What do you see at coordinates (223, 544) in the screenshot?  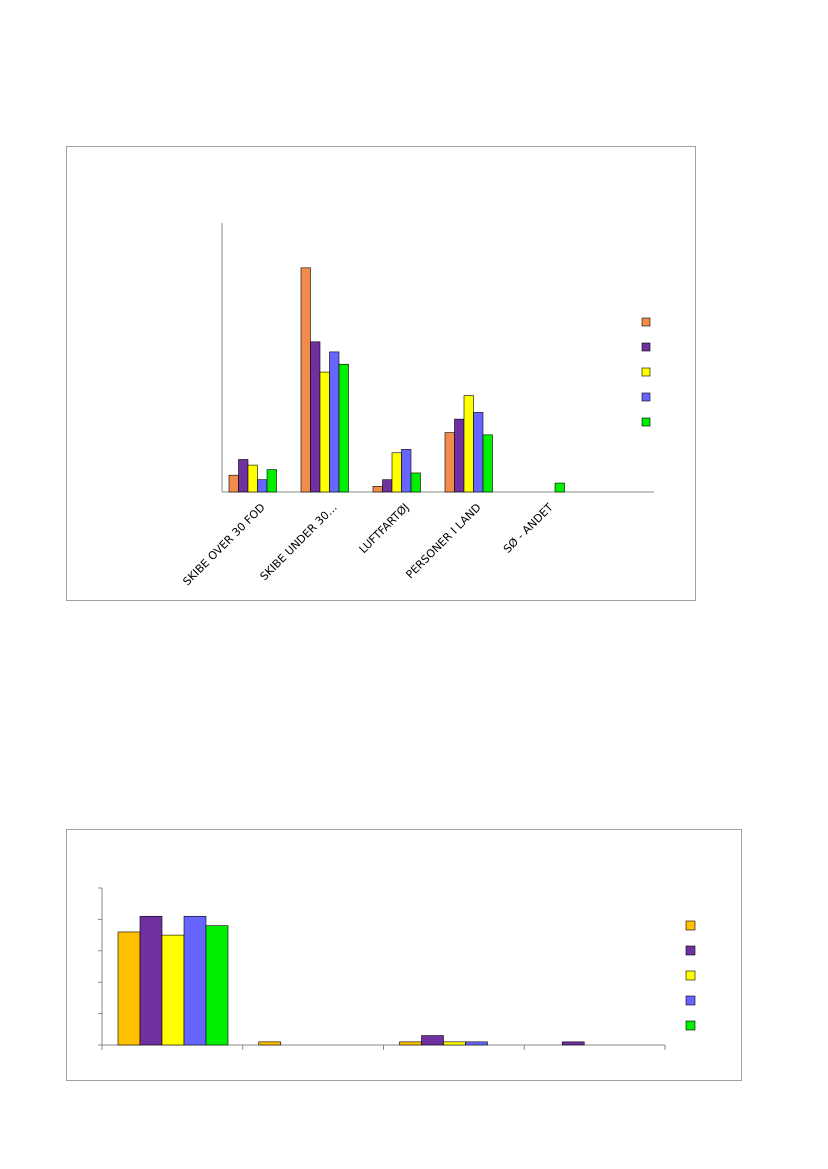 I see `chart-1-category-label: SKIBE OVER 30 FOD` at bounding box center [223, 544].